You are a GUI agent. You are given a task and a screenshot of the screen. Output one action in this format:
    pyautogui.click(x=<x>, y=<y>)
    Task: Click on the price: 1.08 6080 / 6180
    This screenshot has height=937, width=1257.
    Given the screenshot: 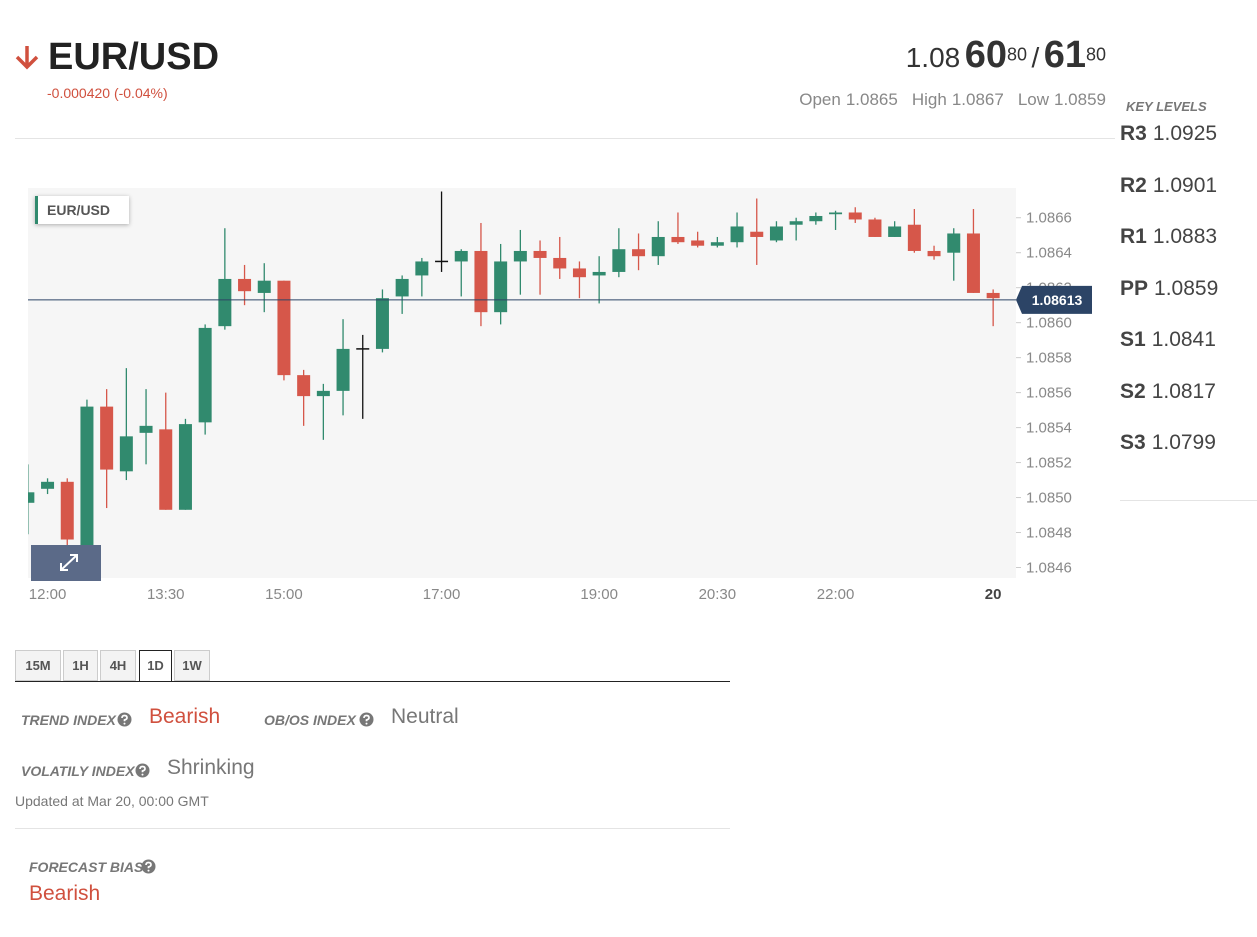 What is the action you would take?
    pyautogui.click(x=1006, y=55)
    